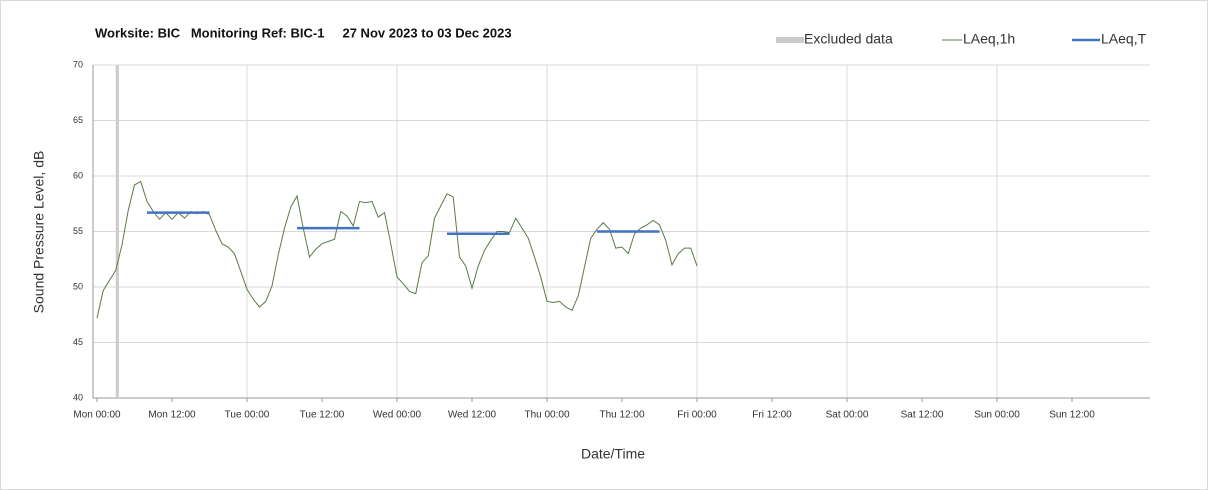 This screenshot has width=1208, height=490. Describe the element at coordinates (97, 415) in the screenshot. I see `x-tick-label: Mon 00:00` at that location.